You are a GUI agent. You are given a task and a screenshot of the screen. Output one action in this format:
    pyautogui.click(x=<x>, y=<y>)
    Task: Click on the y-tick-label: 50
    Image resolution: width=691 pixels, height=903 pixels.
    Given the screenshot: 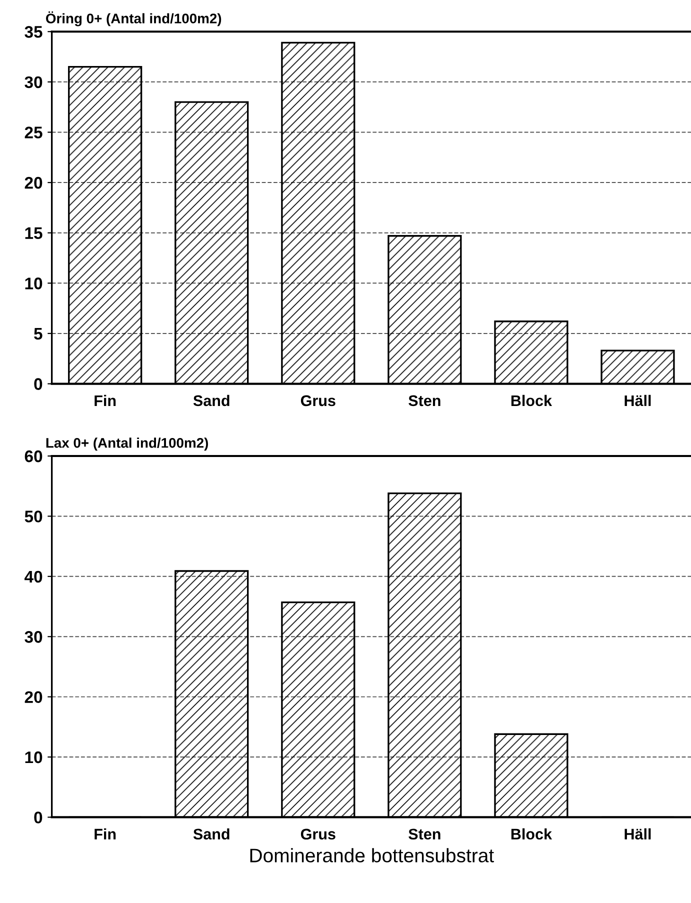 What is the action you would take?
    pyautogui.click(x=33, y=516)
    